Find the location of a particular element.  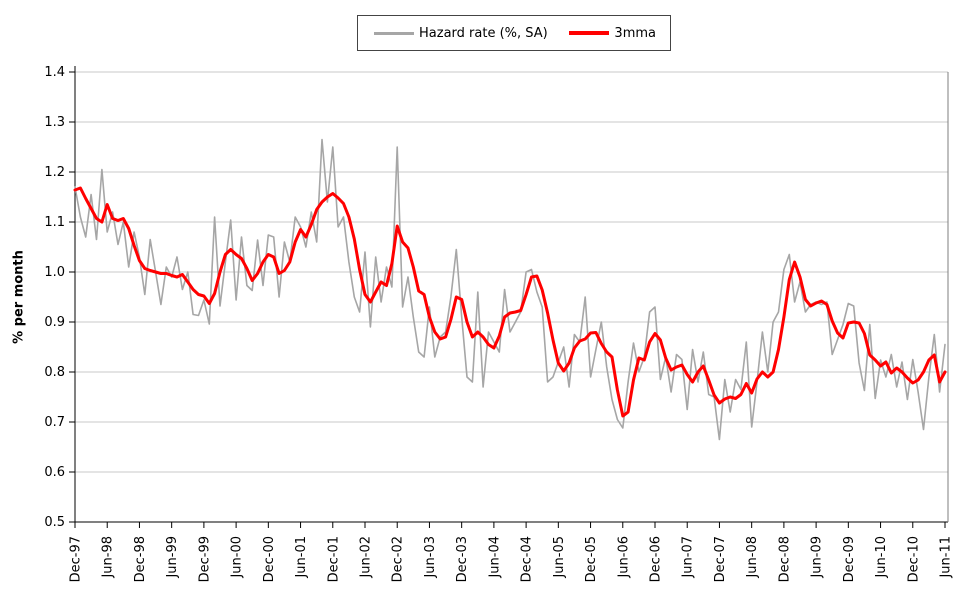

svg-text: Dec-98 is located at coordinates (140, 559).